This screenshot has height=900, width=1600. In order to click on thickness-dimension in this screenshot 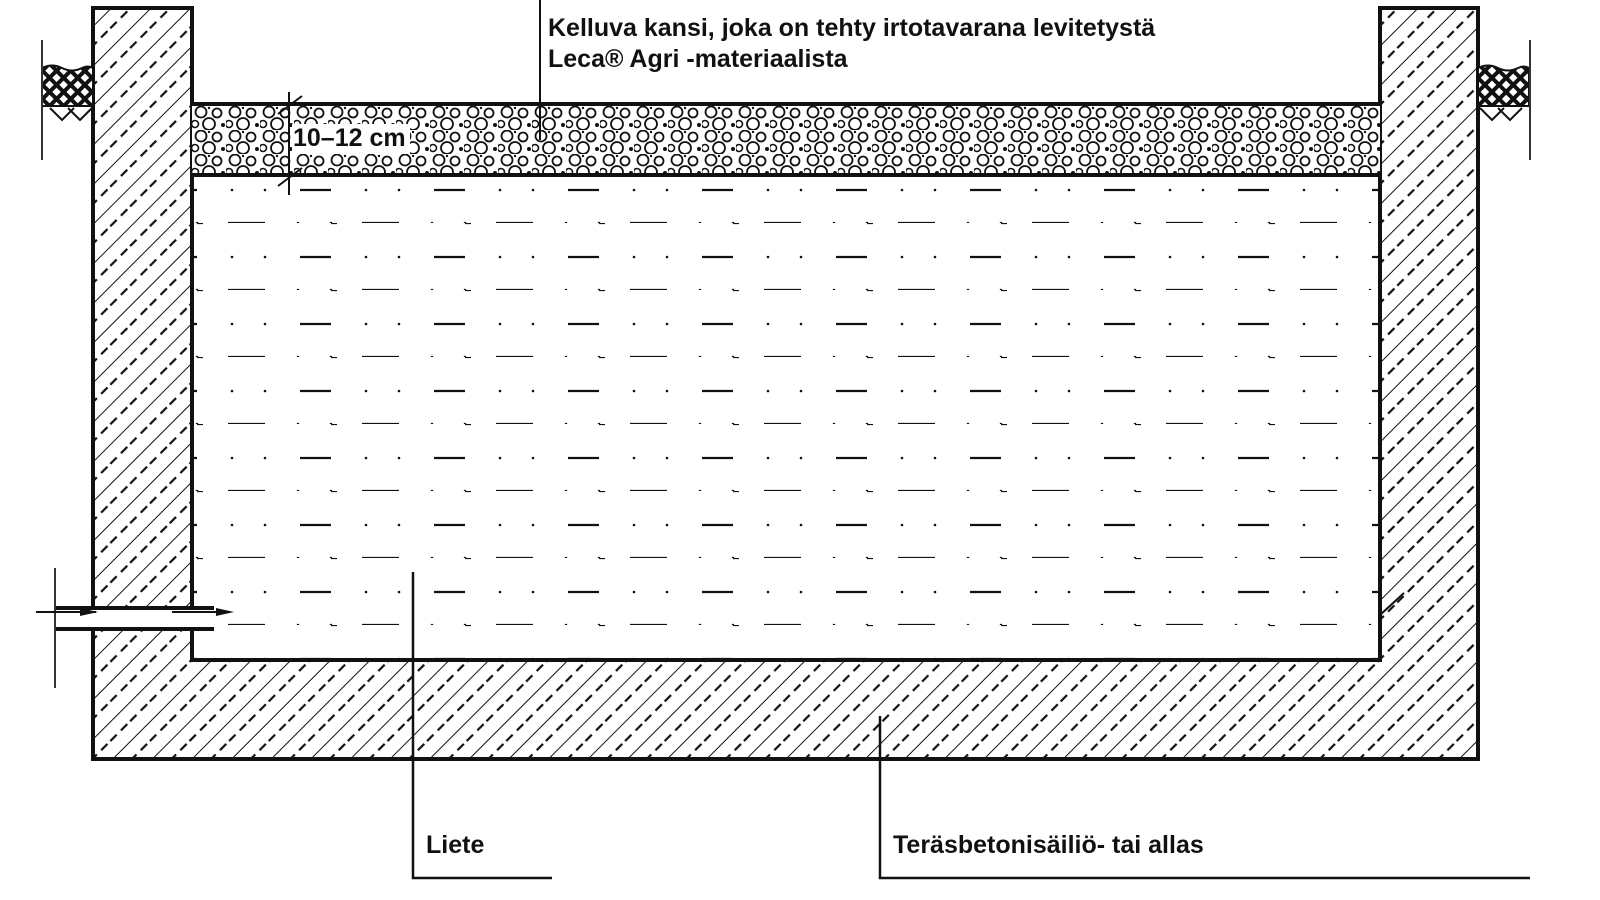, I will do `click(343, 143)`.